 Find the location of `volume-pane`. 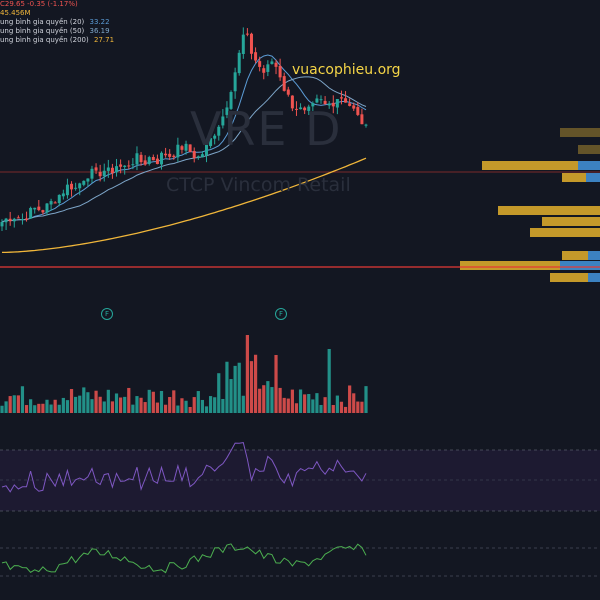

volume-pane is located at coordinates (184, 374).